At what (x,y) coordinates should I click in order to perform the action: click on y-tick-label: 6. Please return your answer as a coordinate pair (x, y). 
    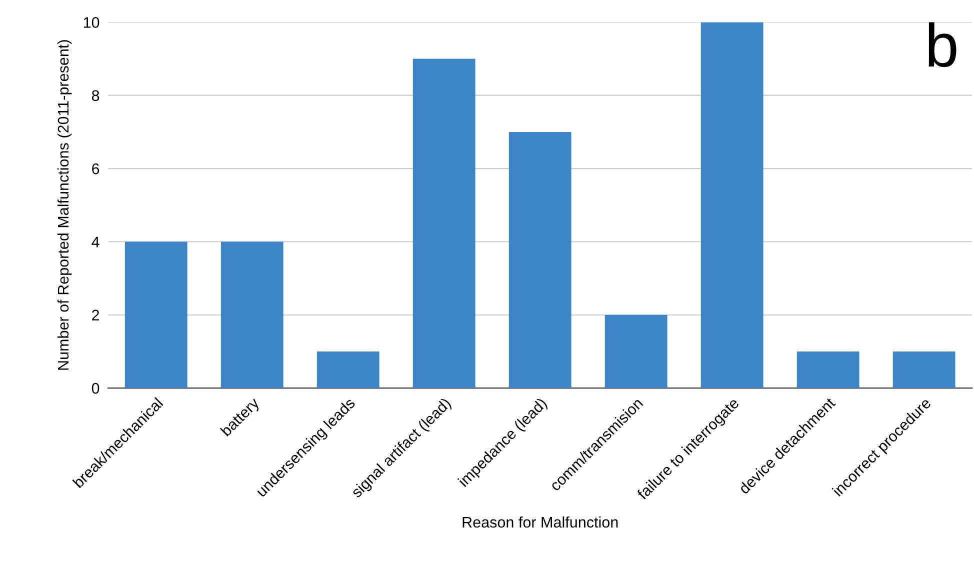
    Looking at the image, I should click on (96, 168).